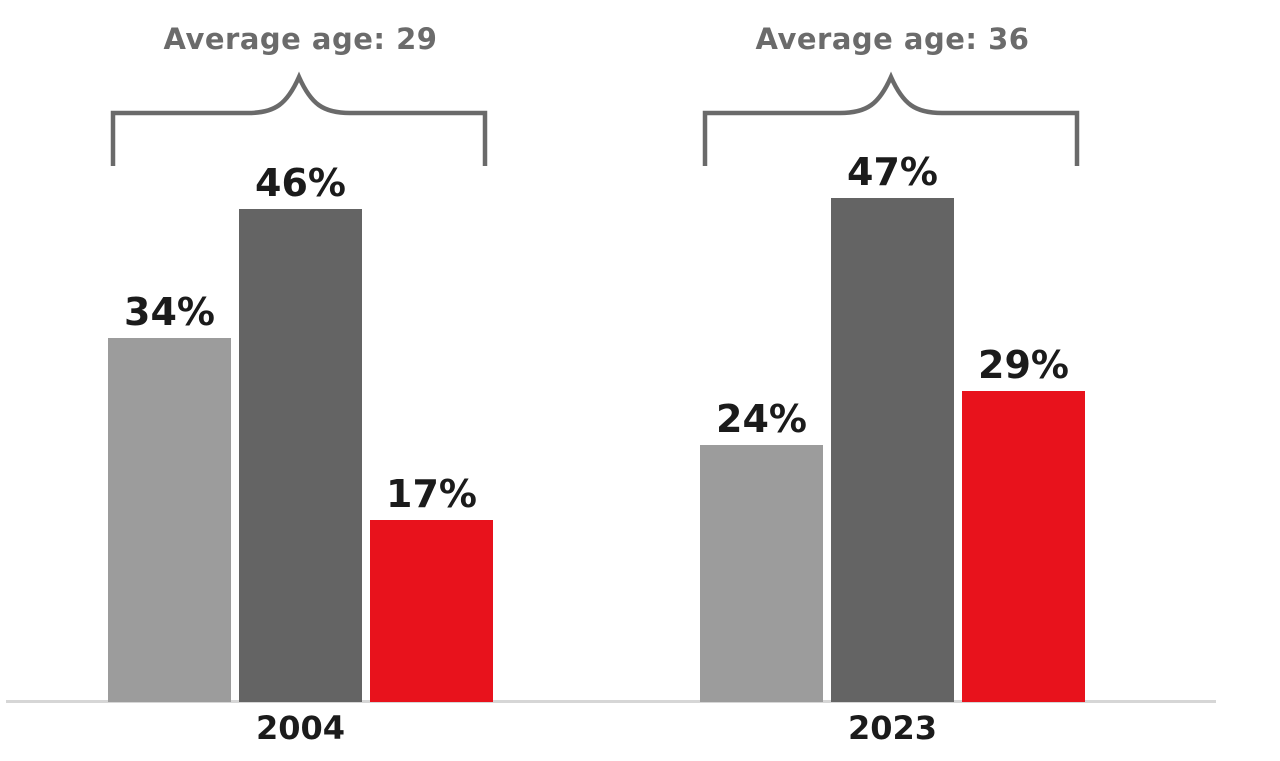  Describe the element at coordinates (892, 39) in the screenshot. I see `annotation-average-age-2023: Average age: 36` at that location.